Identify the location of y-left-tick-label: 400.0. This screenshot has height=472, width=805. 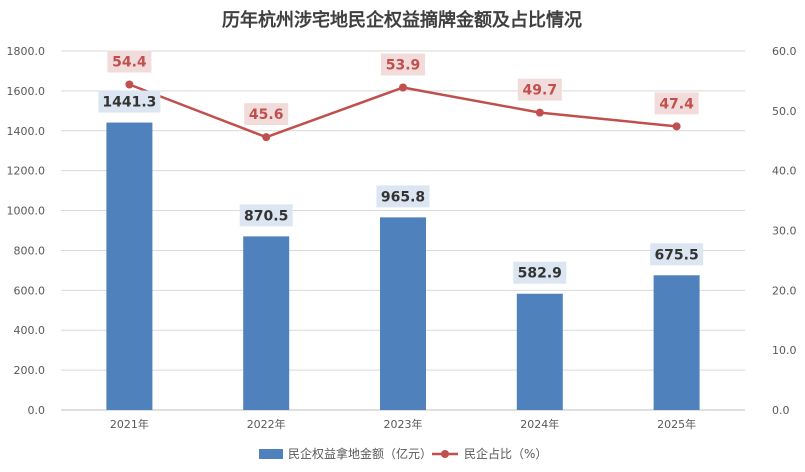
(30, 330).